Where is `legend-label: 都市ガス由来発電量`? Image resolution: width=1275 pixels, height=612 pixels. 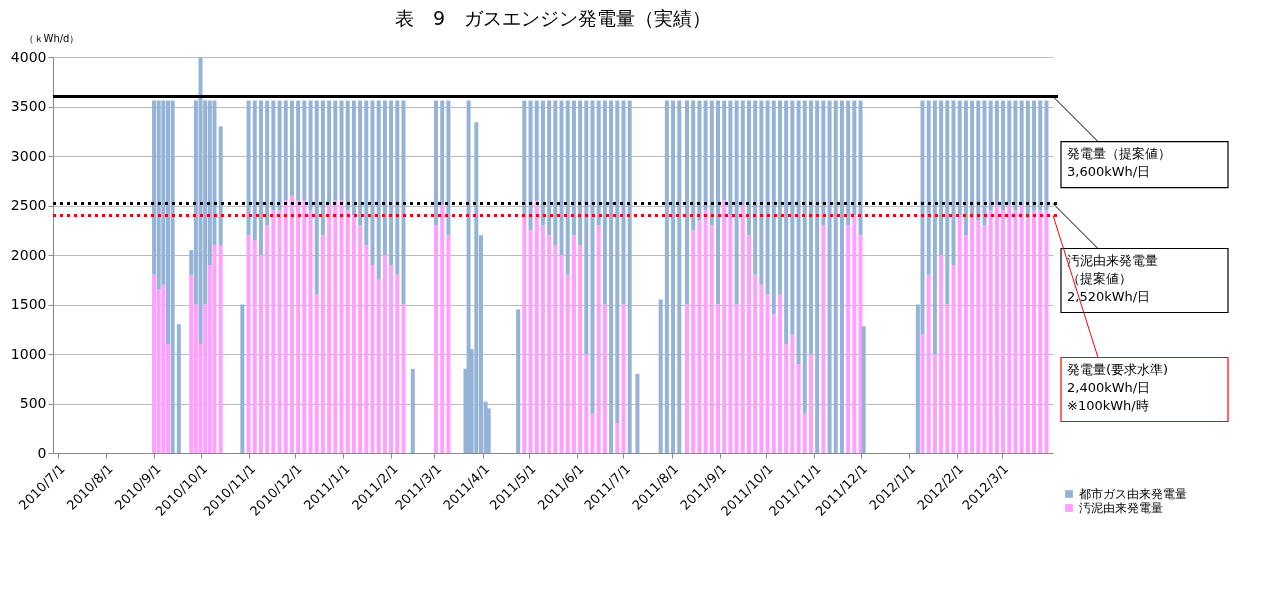 legend-label: 都市ガス由来発電量 is located at coordinates (1133, 494).